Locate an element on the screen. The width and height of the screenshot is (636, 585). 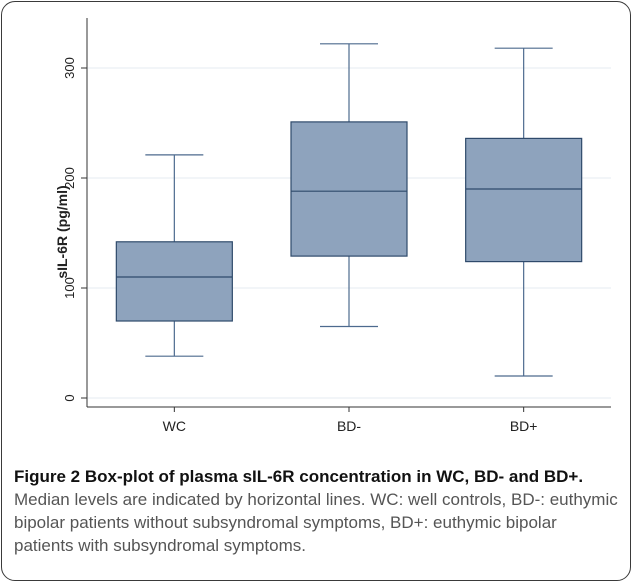
y-tick-label: 200 is located at coordinates (69, 178).